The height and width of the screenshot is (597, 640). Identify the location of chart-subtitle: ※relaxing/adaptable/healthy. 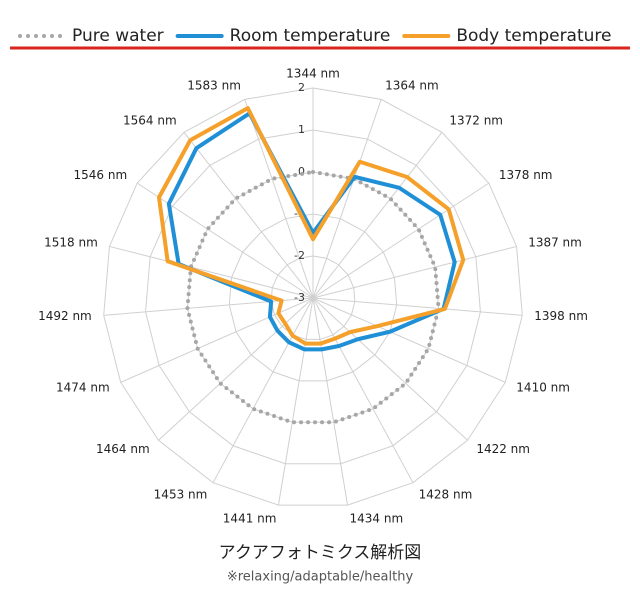
(320, 577).